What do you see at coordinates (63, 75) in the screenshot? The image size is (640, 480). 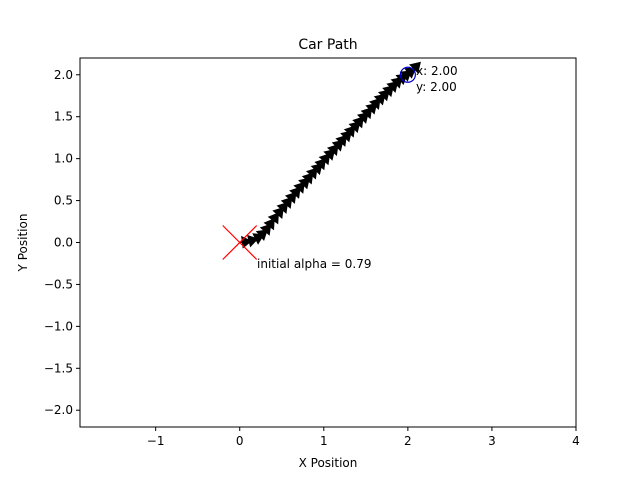 I see `y-tick-label: 2.0` at bounding box center [63, 75].